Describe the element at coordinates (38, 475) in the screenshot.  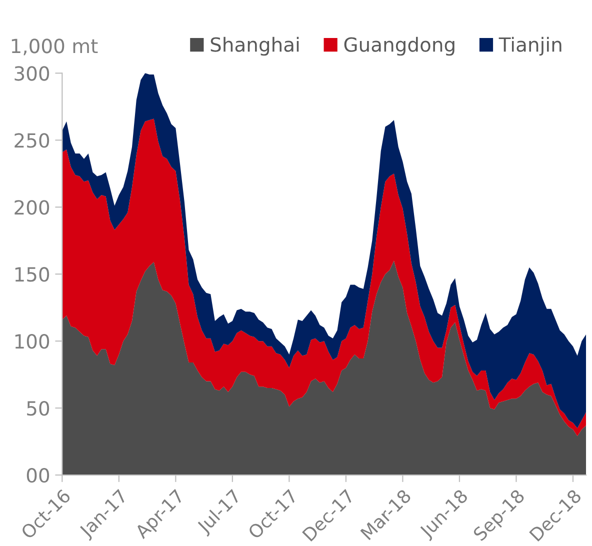
I see `y-tick-label: 00` at that location.